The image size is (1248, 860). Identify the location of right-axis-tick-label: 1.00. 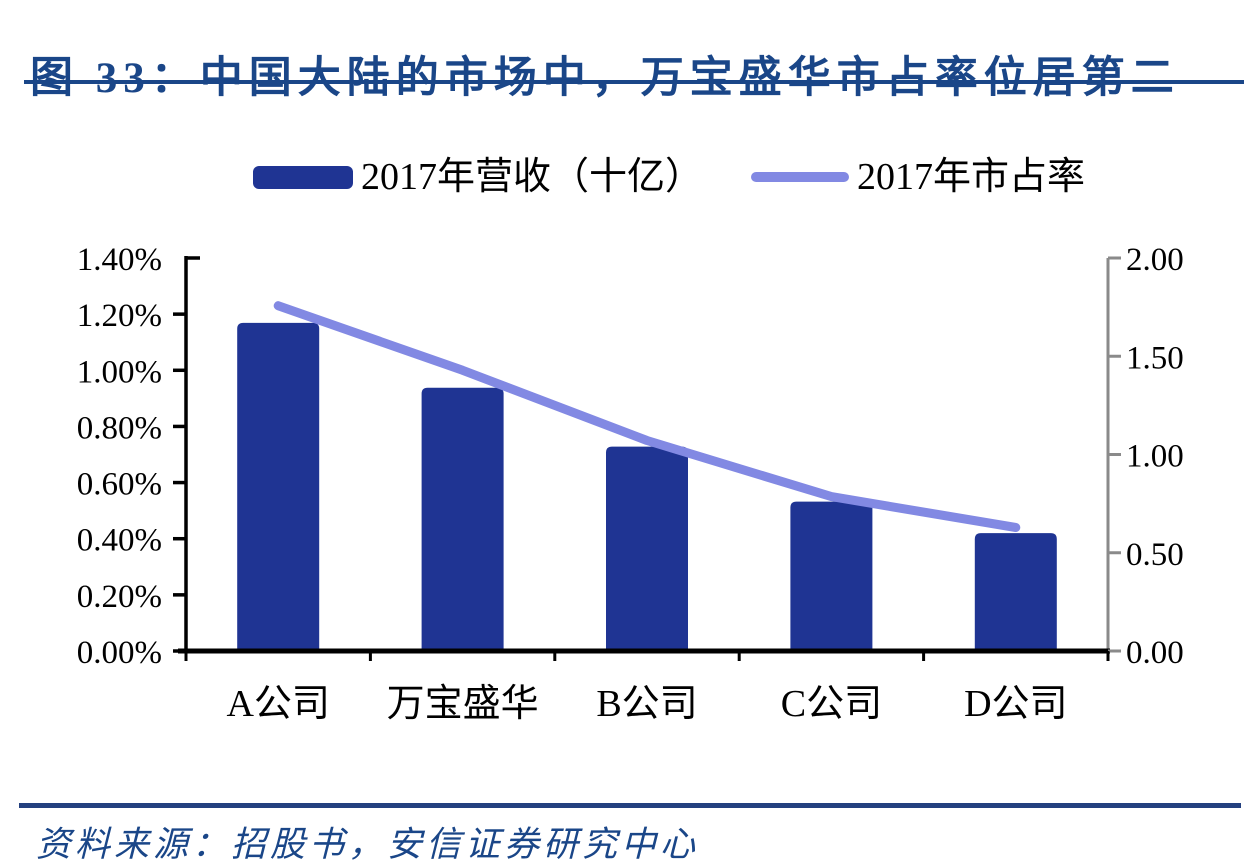
(1155, 457).